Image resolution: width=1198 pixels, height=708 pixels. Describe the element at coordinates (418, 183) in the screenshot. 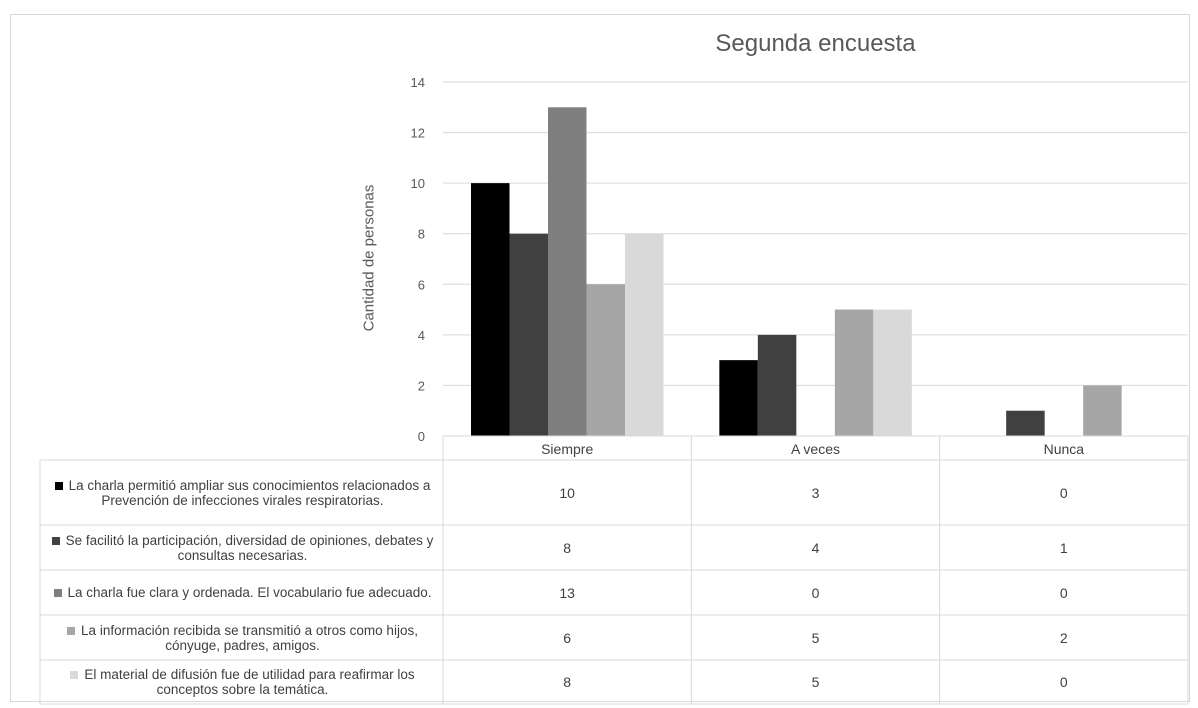

I see `y-tick-label: 10` at that location.